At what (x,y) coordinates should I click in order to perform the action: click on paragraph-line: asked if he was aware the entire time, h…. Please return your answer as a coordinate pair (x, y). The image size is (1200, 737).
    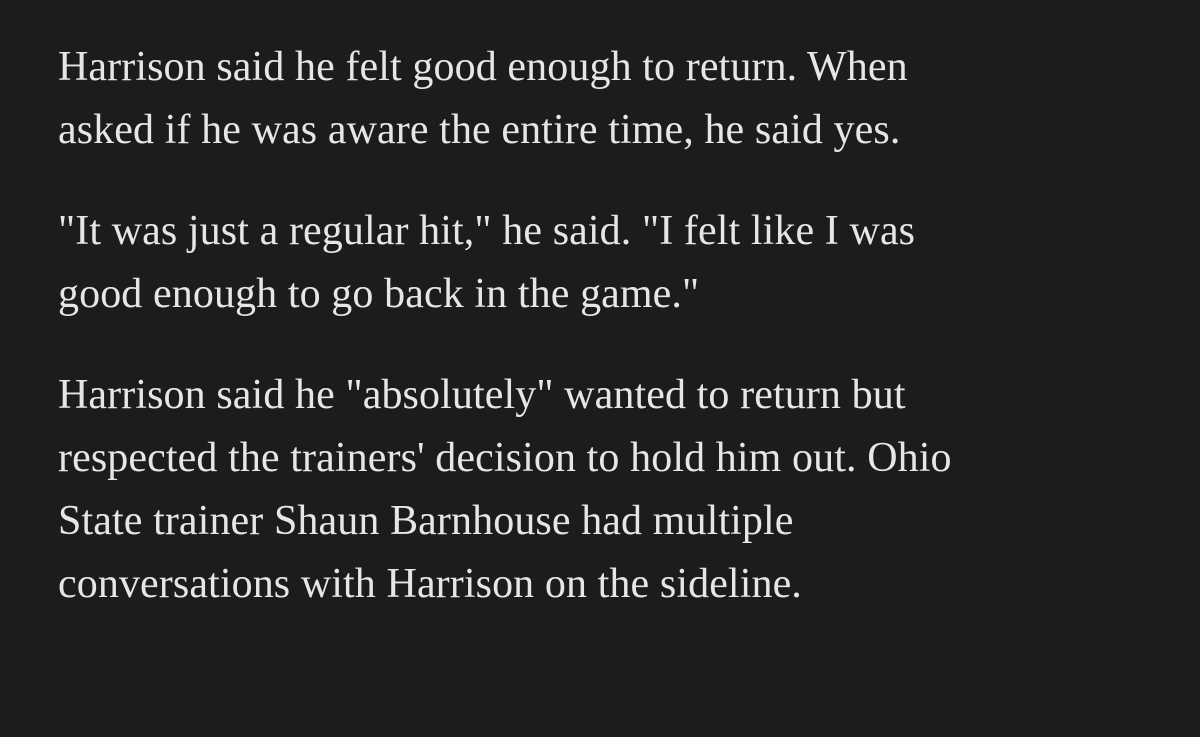
    Looking at the image, I should click on (479, 130).